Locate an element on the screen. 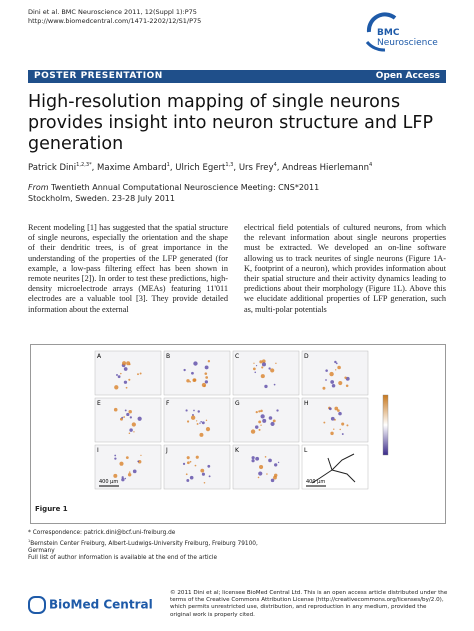 The image size is (474, 631). neuron-trace is located at coordinates (333, 468).